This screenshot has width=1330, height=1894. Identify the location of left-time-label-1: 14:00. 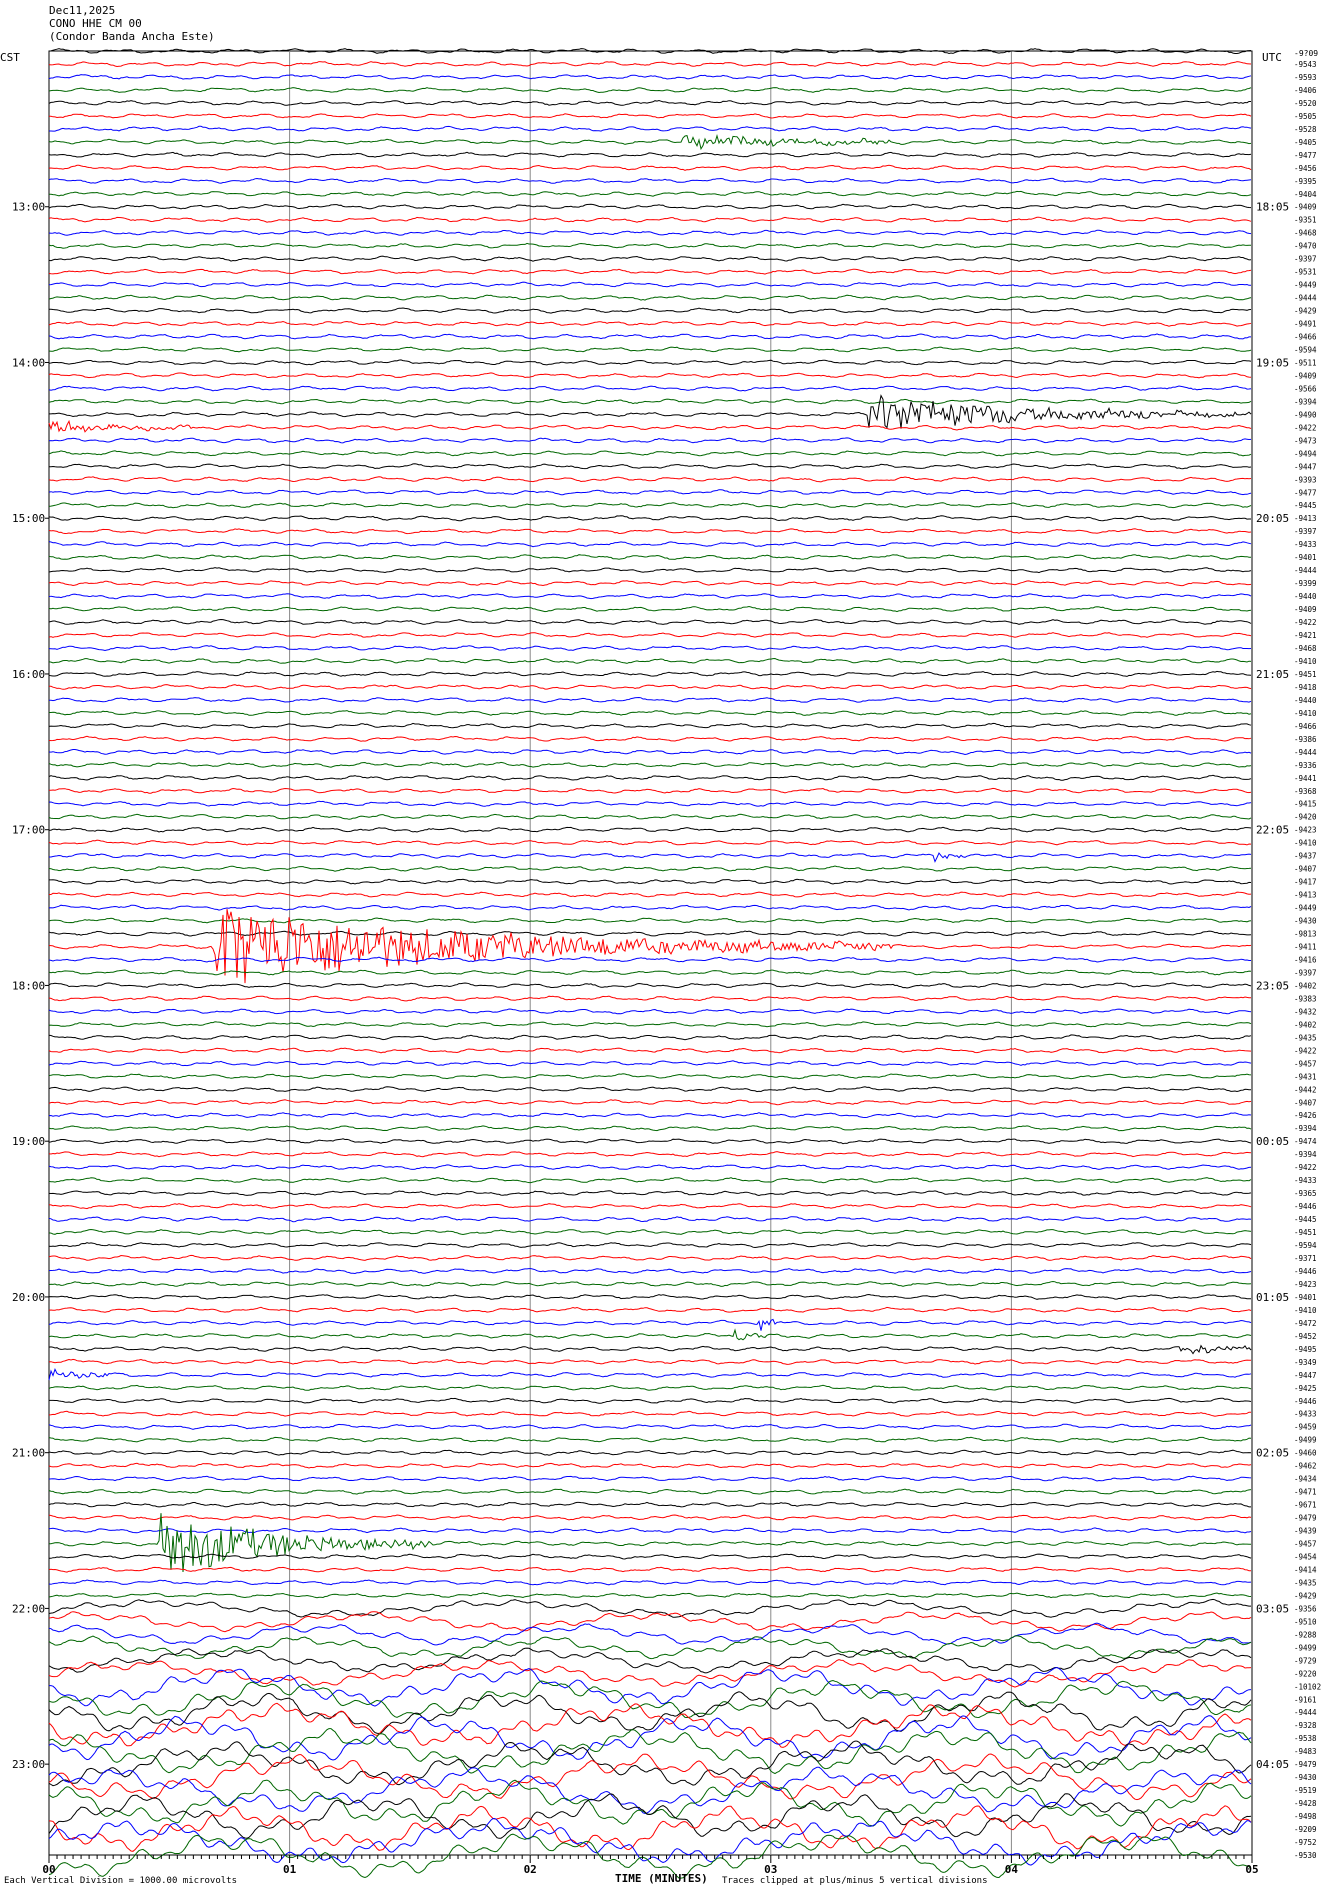
(28, 362).